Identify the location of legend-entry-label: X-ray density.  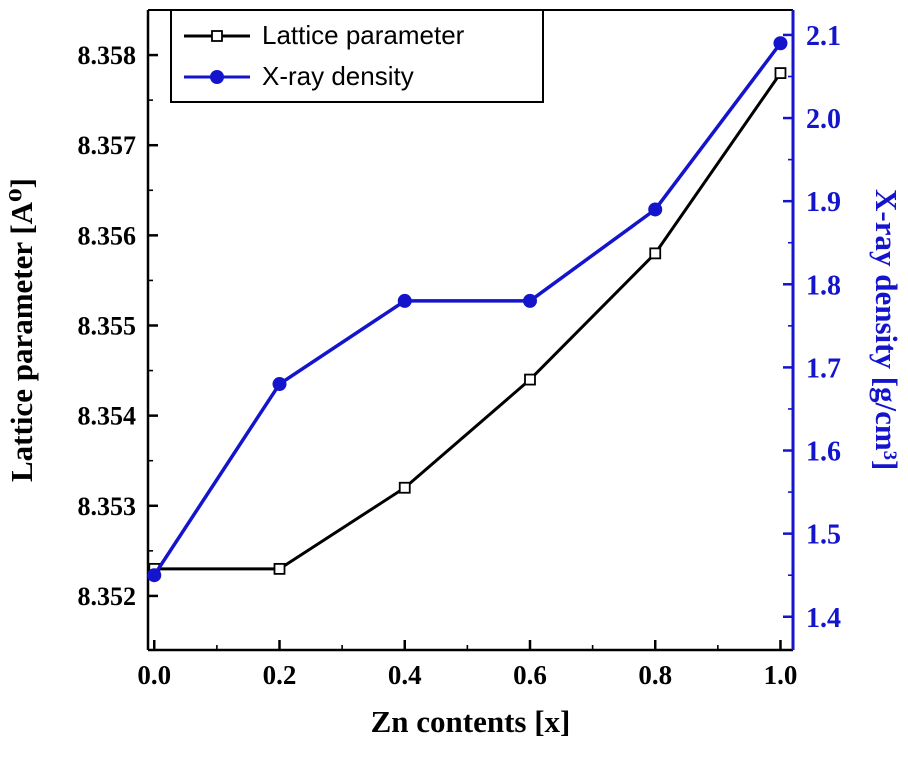
(338, 76).